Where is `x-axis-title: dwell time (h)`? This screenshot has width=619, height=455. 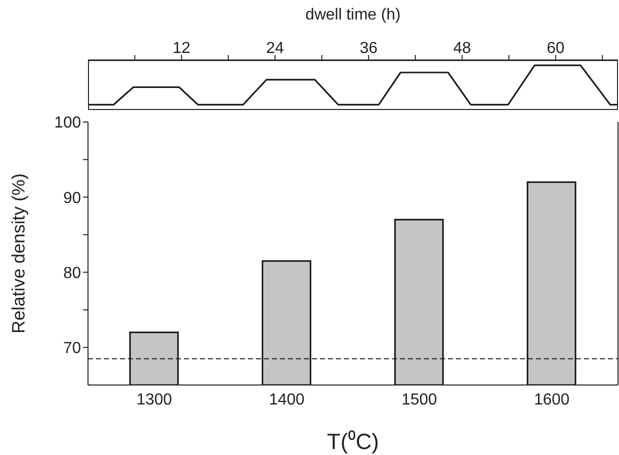
x-axis-title: dwell time (h) is located at coordinates (353, 15).